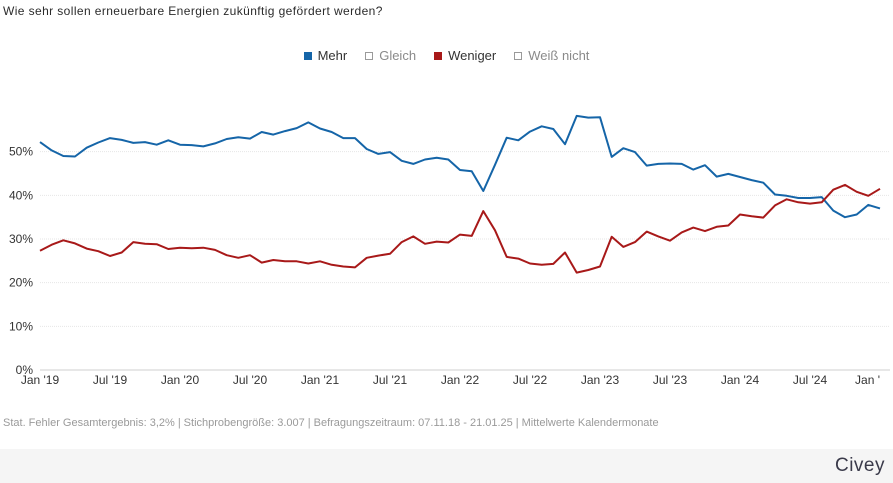 This screenshot has height=483, width=893. Describe the element at coordinates (590, 423) in the screenshot. I see `footer-note: Mittelwerte Kalendermonate` at that location.